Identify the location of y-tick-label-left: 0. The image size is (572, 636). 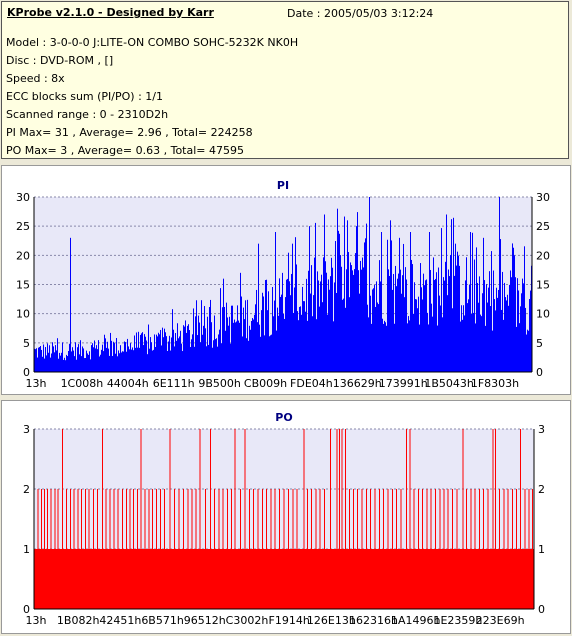
(26, 372).